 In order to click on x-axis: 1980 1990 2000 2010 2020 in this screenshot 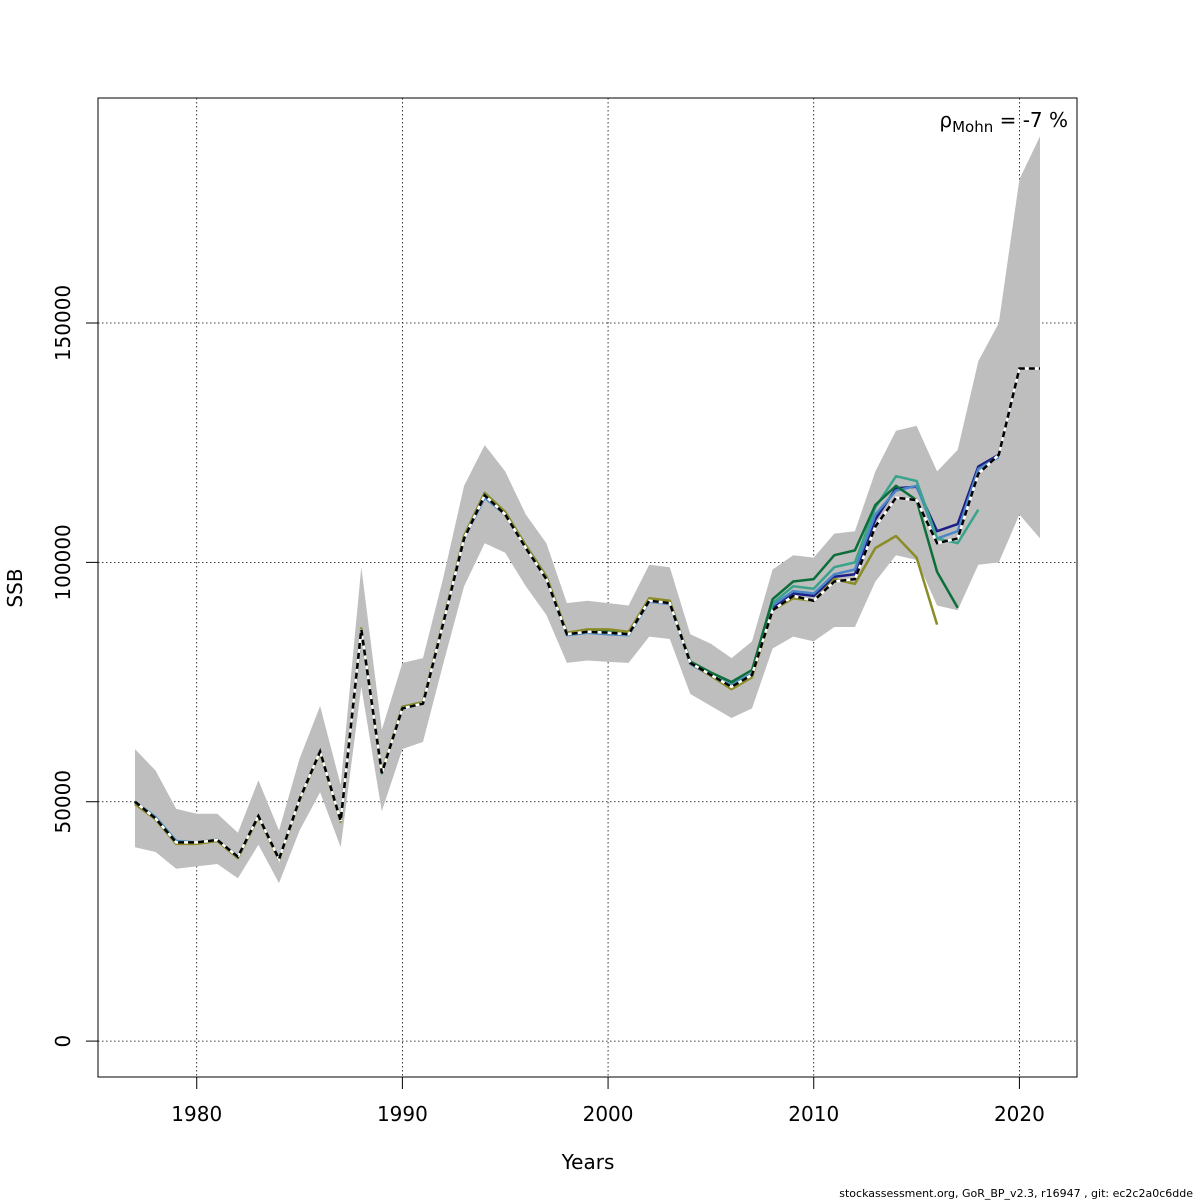, I will do `click(608, 1101)`.